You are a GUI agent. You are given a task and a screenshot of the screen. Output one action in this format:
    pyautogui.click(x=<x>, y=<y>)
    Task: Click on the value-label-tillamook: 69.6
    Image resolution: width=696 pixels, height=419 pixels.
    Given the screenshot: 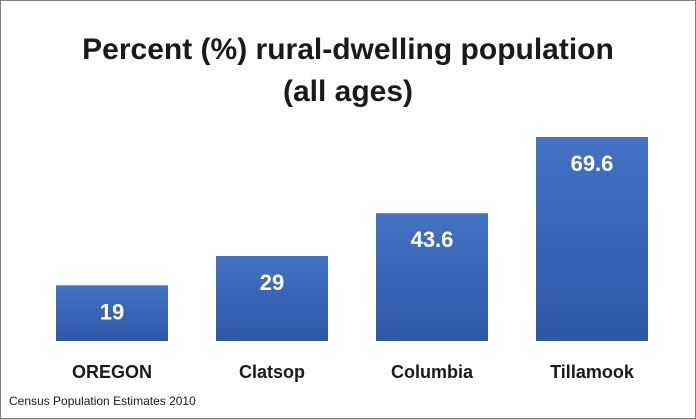 What is the action you would take?
    pyautogui.click(x=592, y=163)
    